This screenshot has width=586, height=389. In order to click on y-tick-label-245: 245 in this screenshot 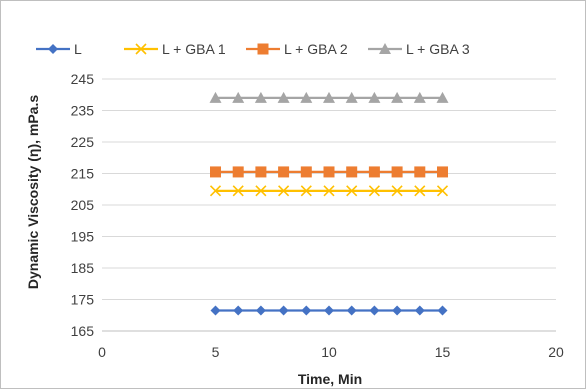, I will do `click(83, 79)`.